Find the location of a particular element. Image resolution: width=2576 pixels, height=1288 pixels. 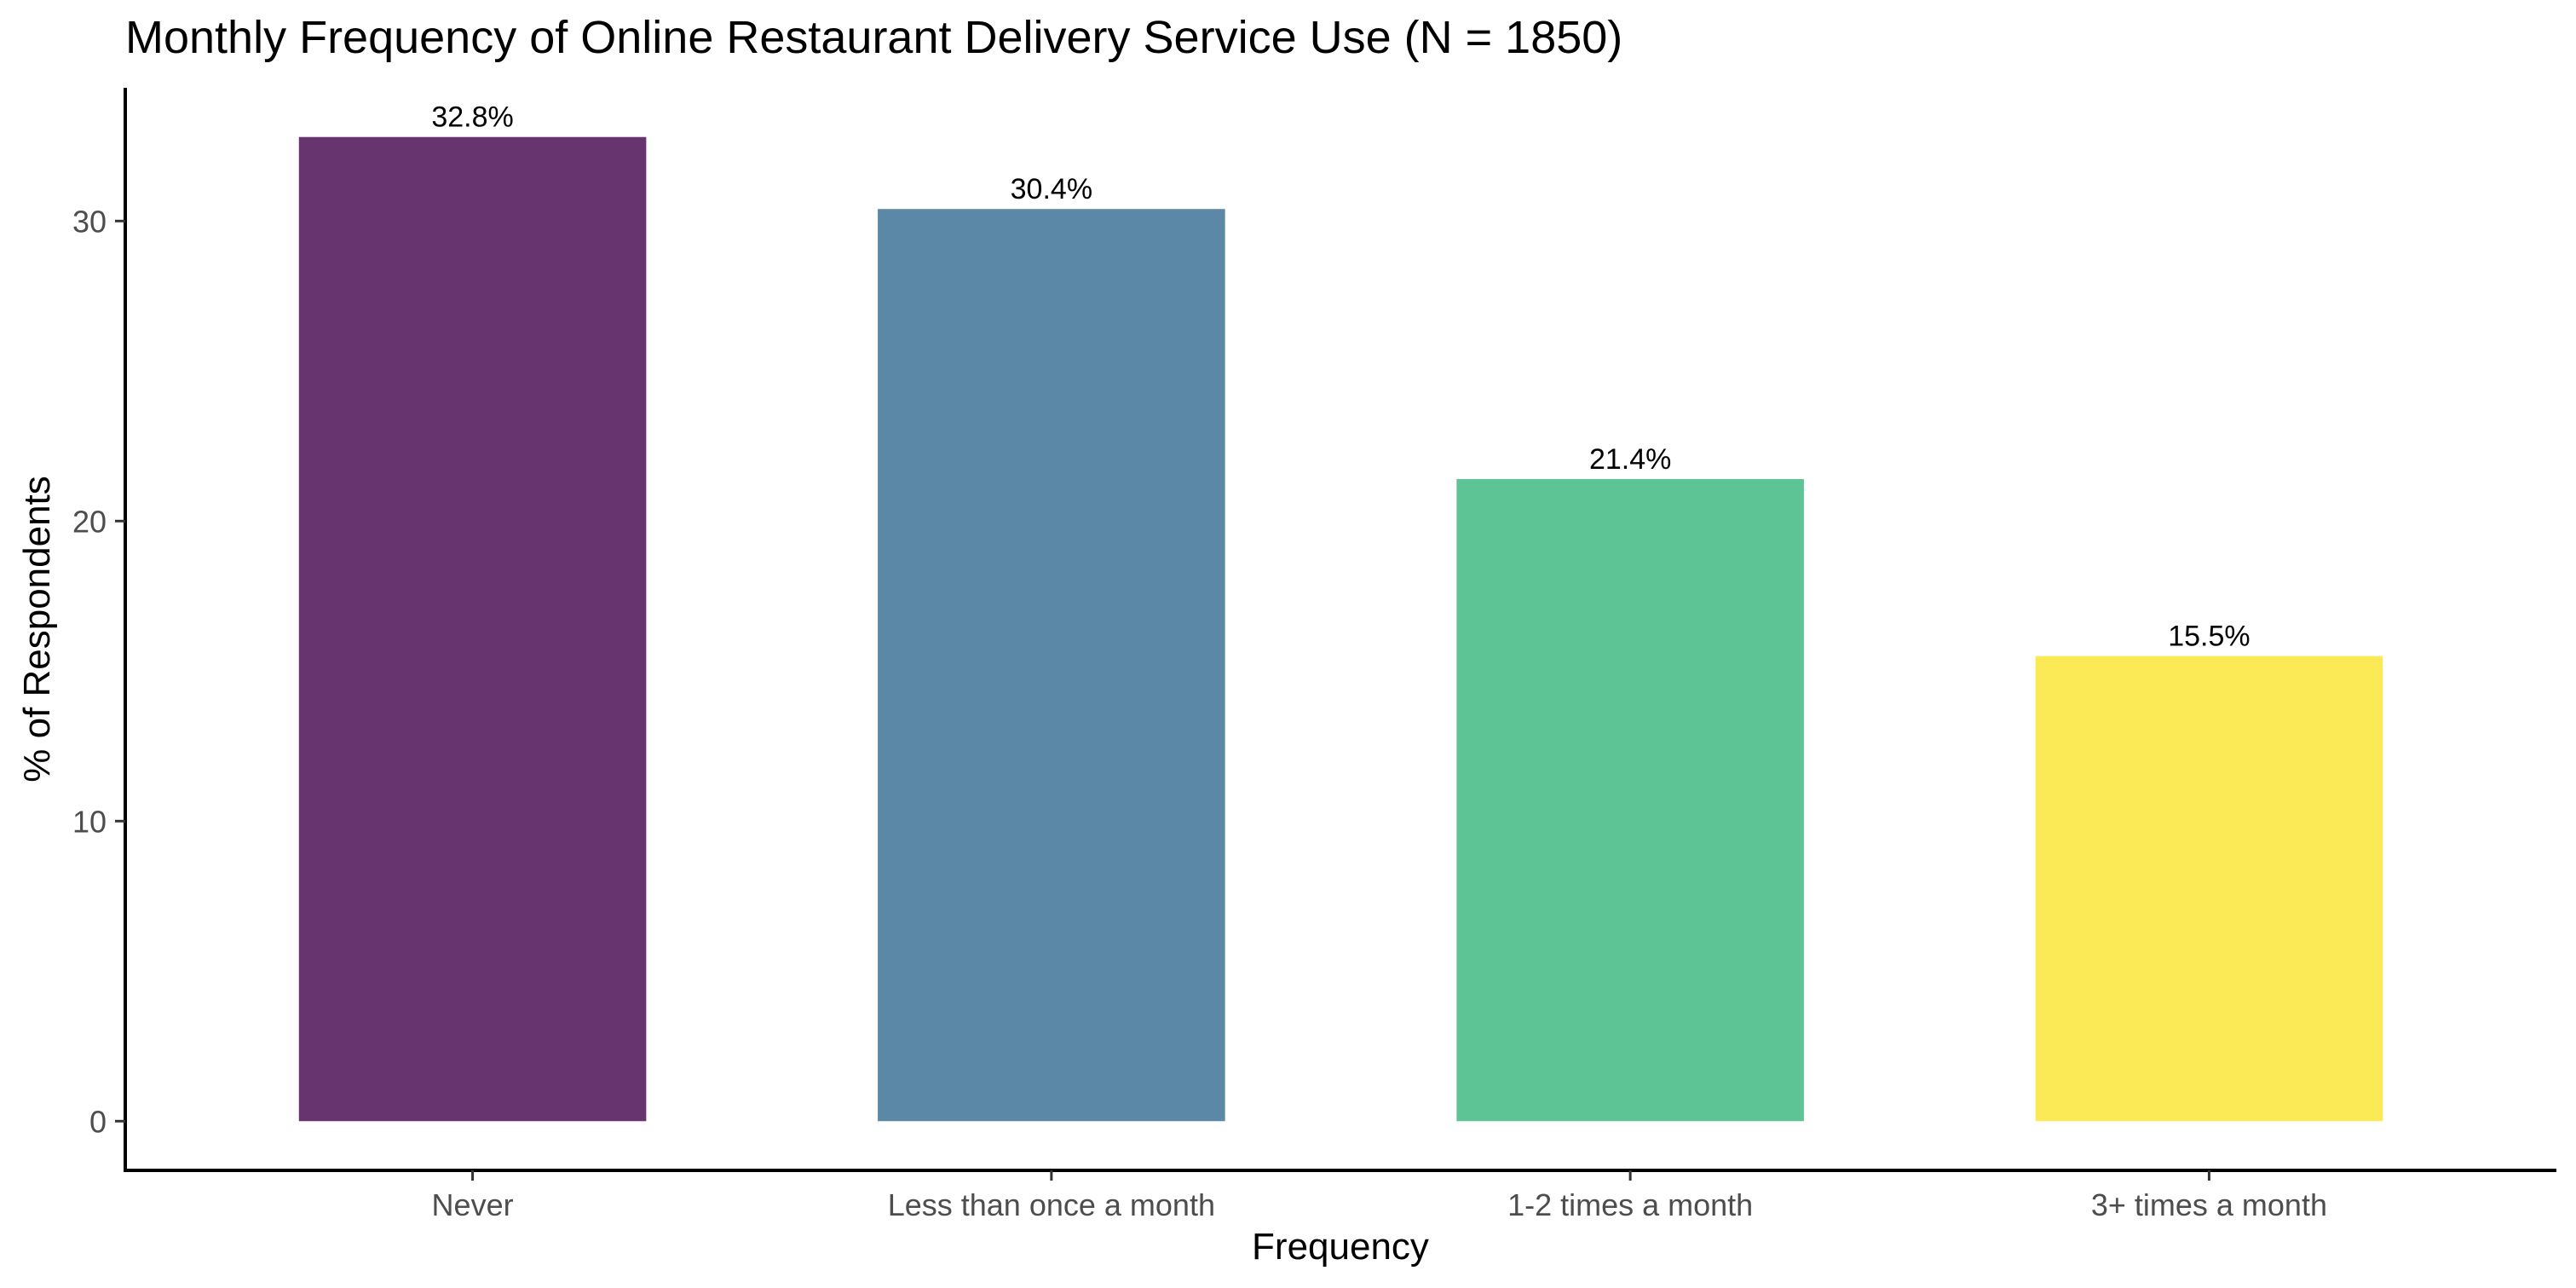

x-tick-label-3: 3+ times a month is located at coordinates (2209, 1204).